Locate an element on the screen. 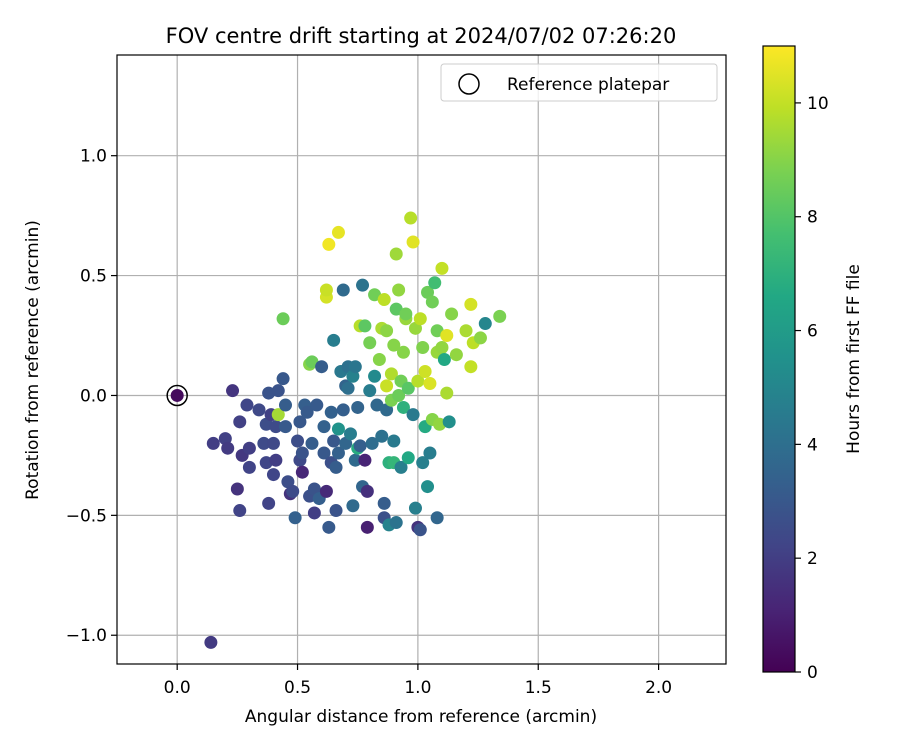 The width and height of the screenshot is (900, 754). reference-marker-group is located at coordinates (177, 395).